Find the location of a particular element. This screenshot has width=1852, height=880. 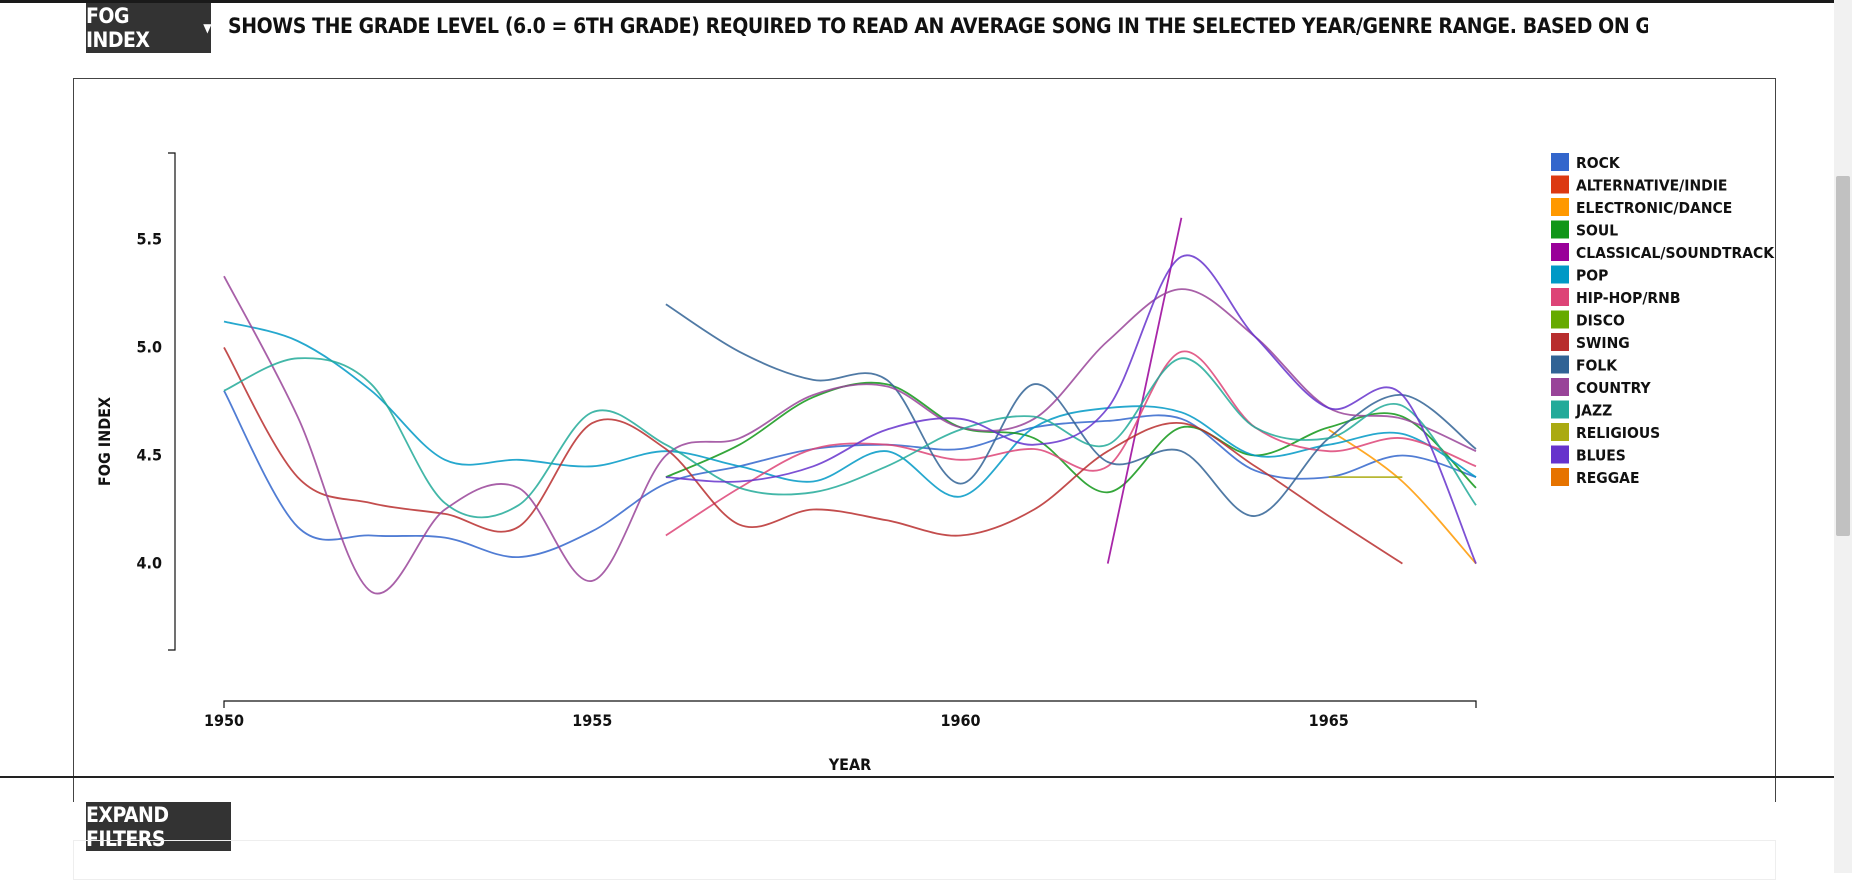

series-line-soul is located at coordinates (1071, 437).